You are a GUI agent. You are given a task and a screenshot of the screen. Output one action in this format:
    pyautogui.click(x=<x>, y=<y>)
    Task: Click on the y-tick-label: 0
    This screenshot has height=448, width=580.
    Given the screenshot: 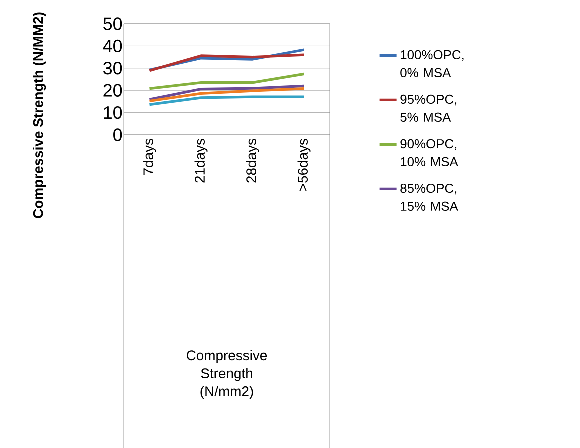 What is the action you would take?
    pyautogui.click(x=118, y=135)
    